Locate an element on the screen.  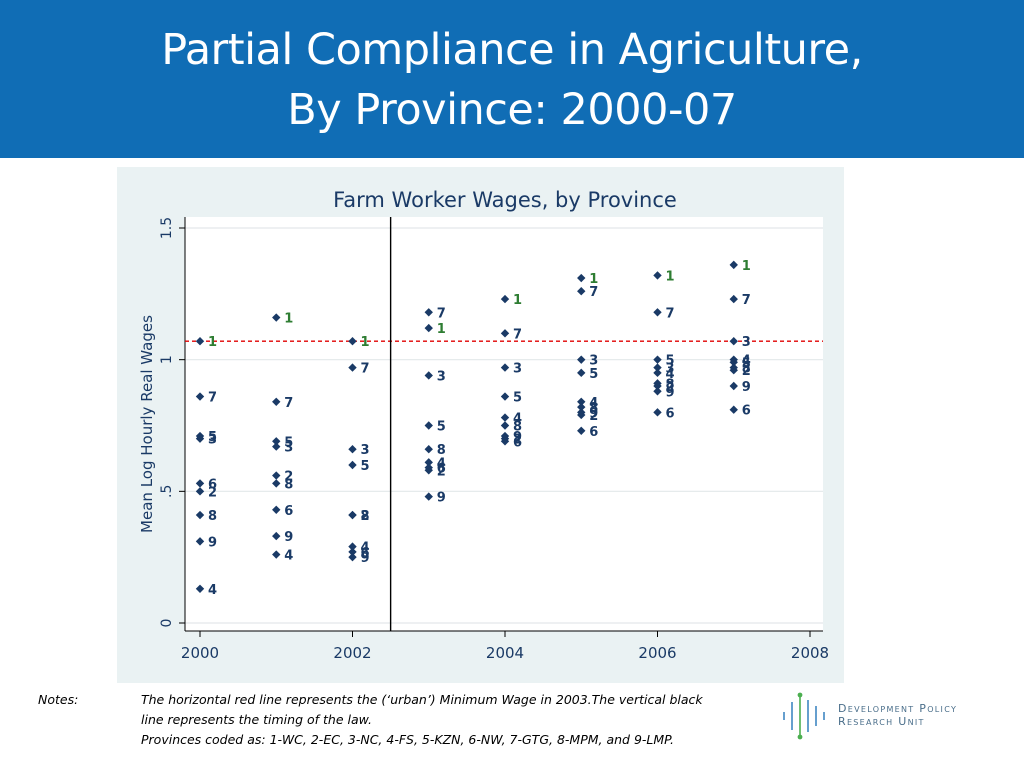
chart-title: Farm Worker Wages, by Province is located at coordinates (505, 200).